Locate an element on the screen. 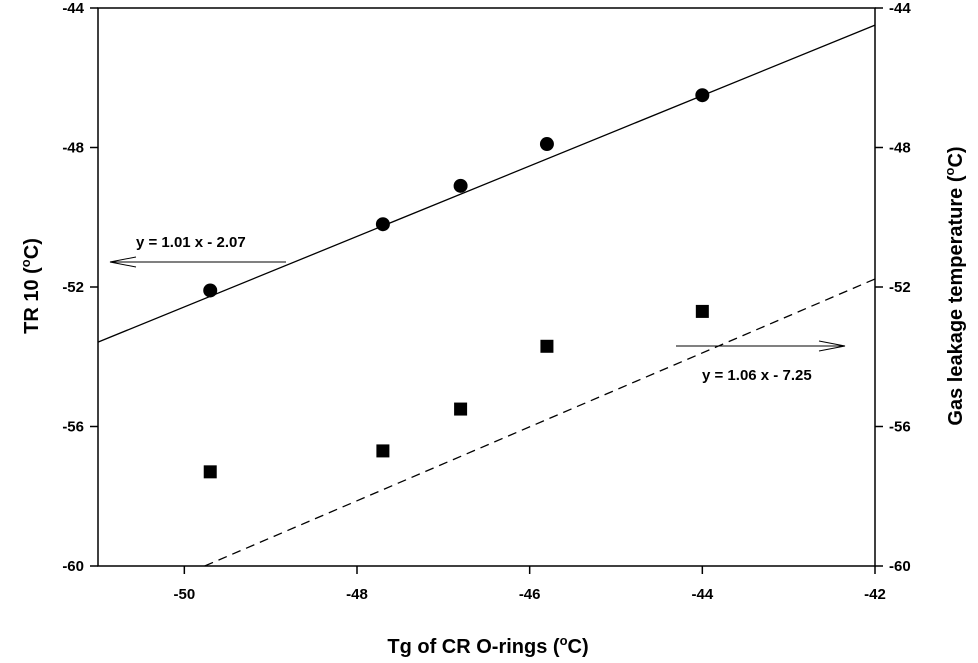 The image size is (978, 663). equation-label-2: y = 1.06 x - 7.25 is located at coordinates (757, 375).